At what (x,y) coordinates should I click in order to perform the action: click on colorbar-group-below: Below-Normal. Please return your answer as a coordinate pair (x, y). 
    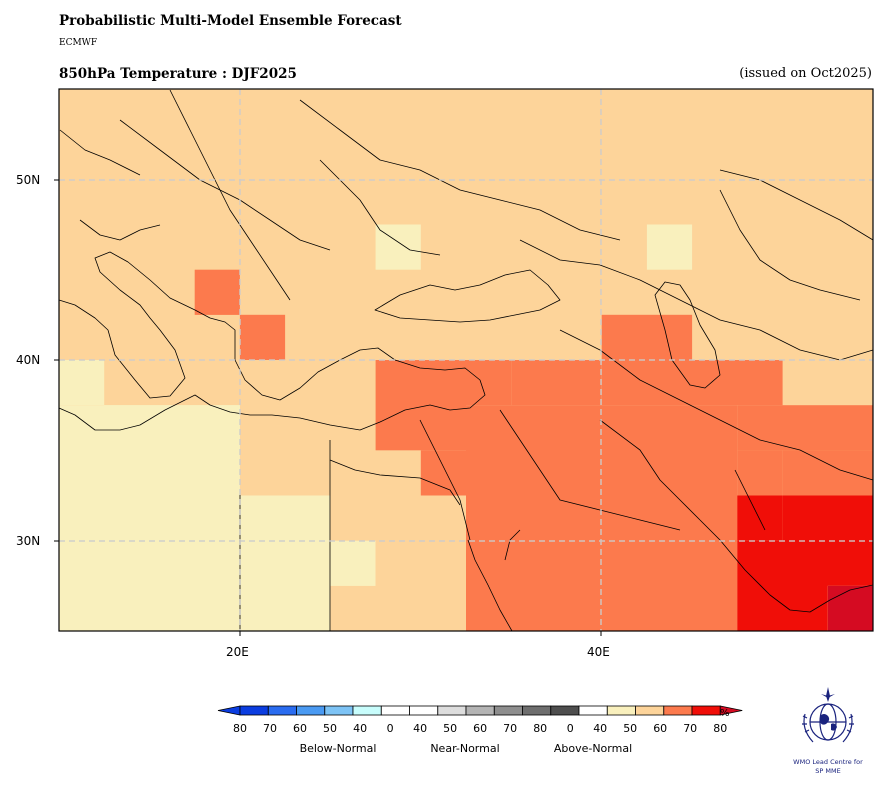
    Looking at the image, I should click on (338, 748).